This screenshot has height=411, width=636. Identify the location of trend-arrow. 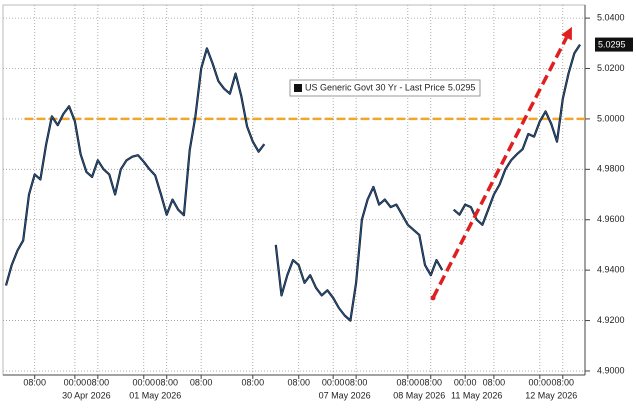
(500, 167).